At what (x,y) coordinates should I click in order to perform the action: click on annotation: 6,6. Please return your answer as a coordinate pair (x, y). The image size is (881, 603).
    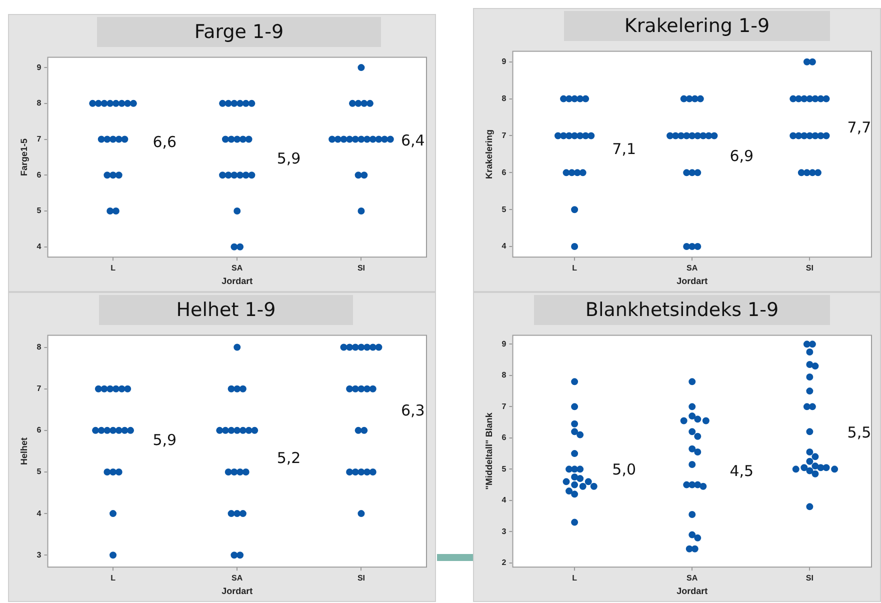
    Looking at the image, I should click on (164, 142).